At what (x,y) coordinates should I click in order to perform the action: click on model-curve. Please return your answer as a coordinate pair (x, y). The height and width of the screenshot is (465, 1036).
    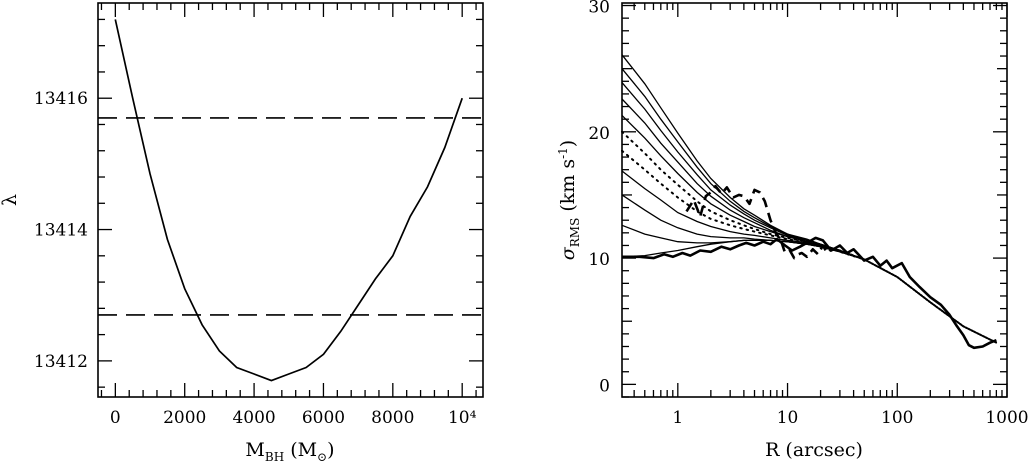
    Looking at the image, I should click on (809, 269).